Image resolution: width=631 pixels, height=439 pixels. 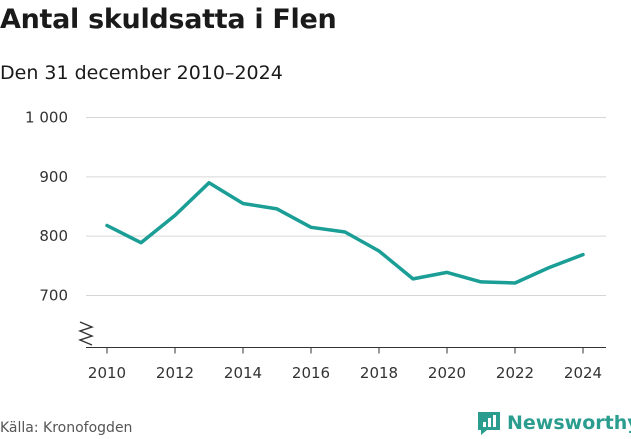 I want to click on x-axis: 2010 2012 2014 2016 2018 2020 2022 2024, so click(x=346, y=364).